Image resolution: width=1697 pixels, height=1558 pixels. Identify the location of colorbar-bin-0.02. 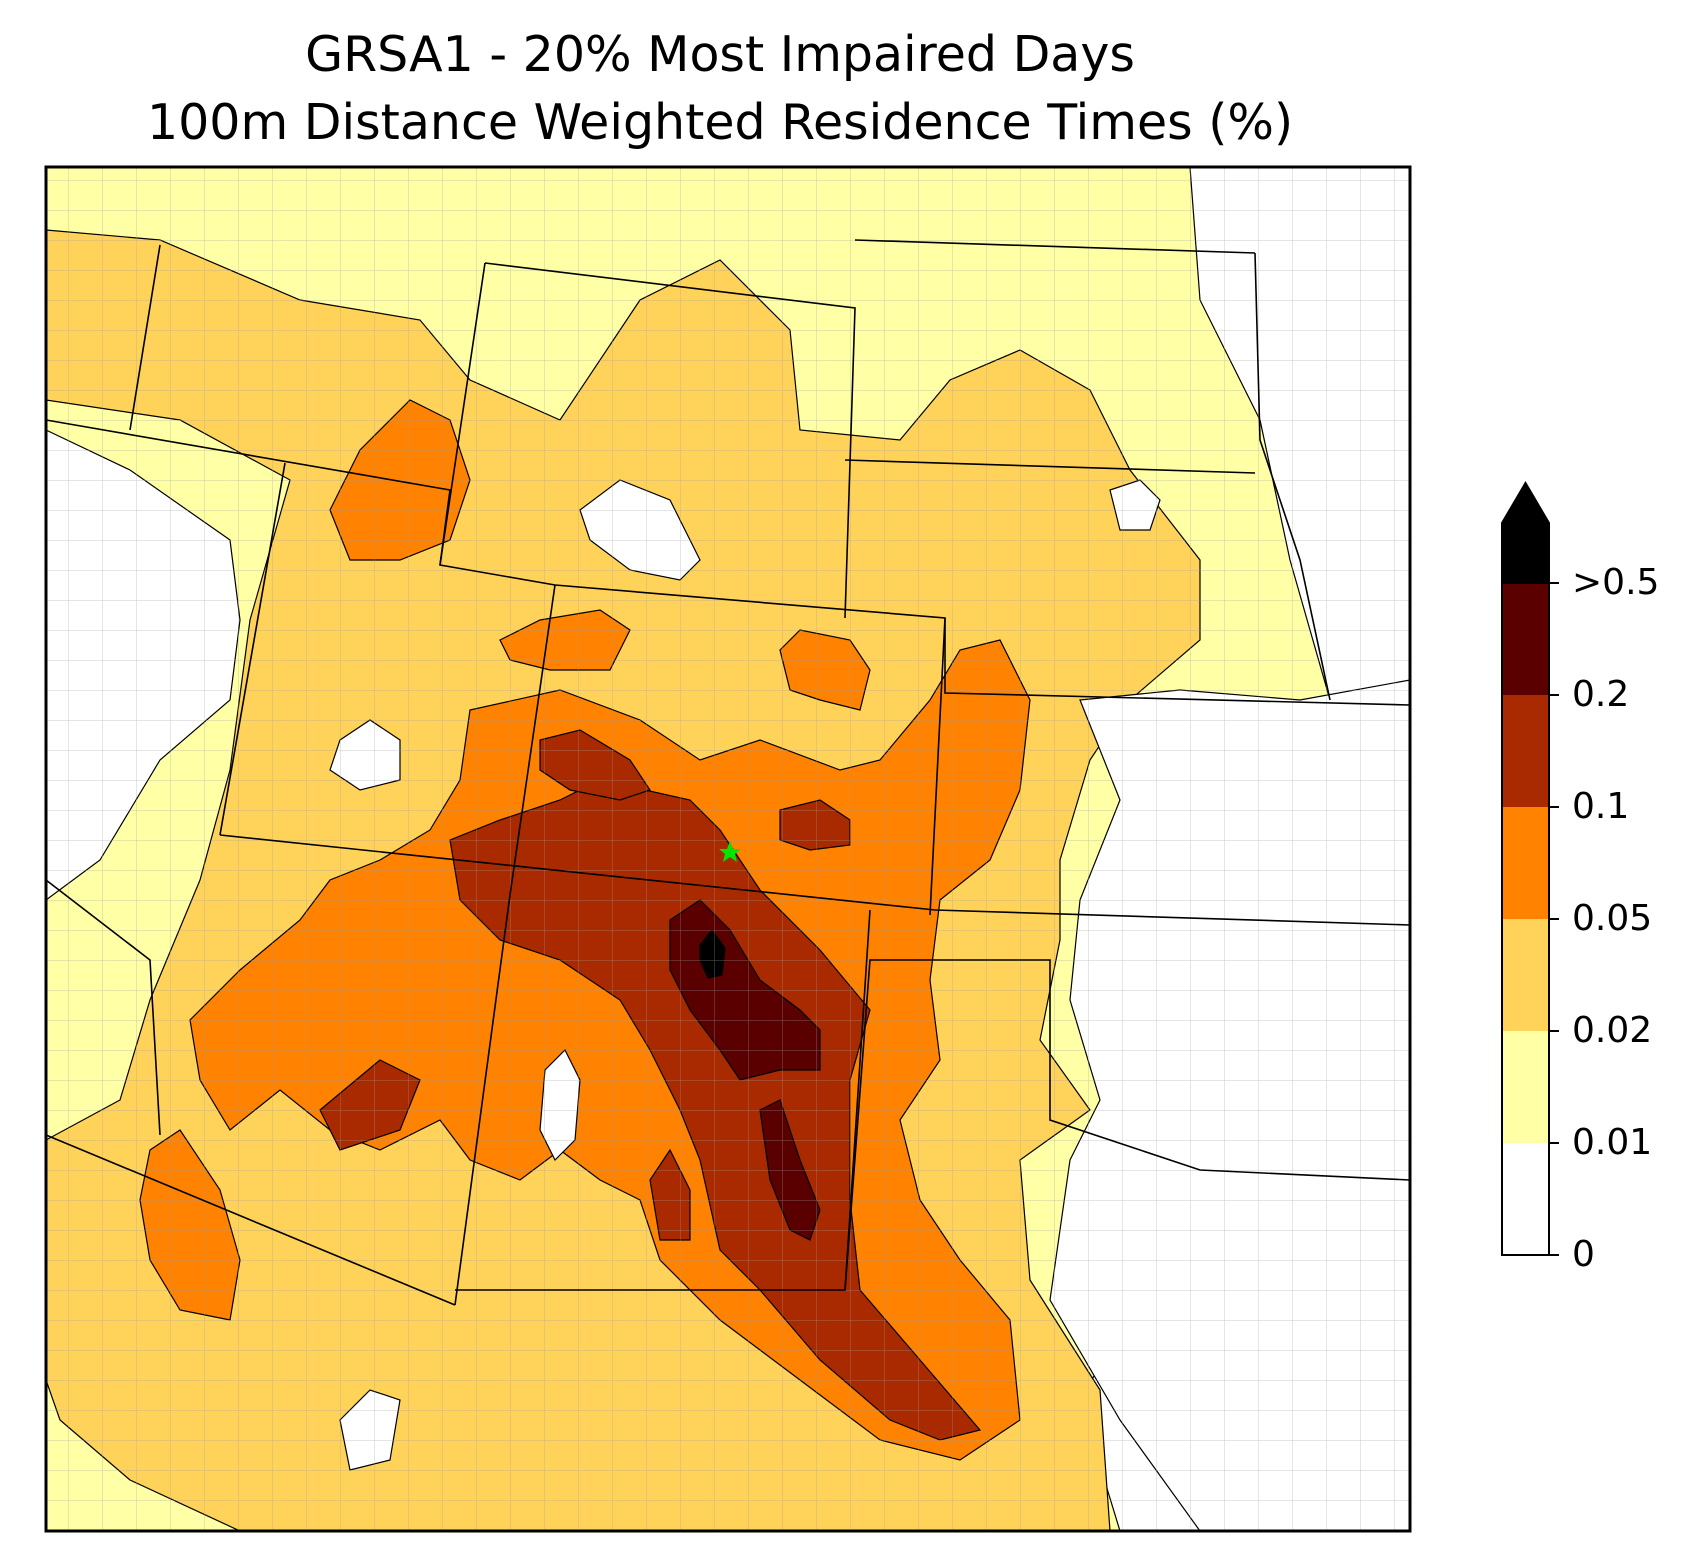
(1525, 975).